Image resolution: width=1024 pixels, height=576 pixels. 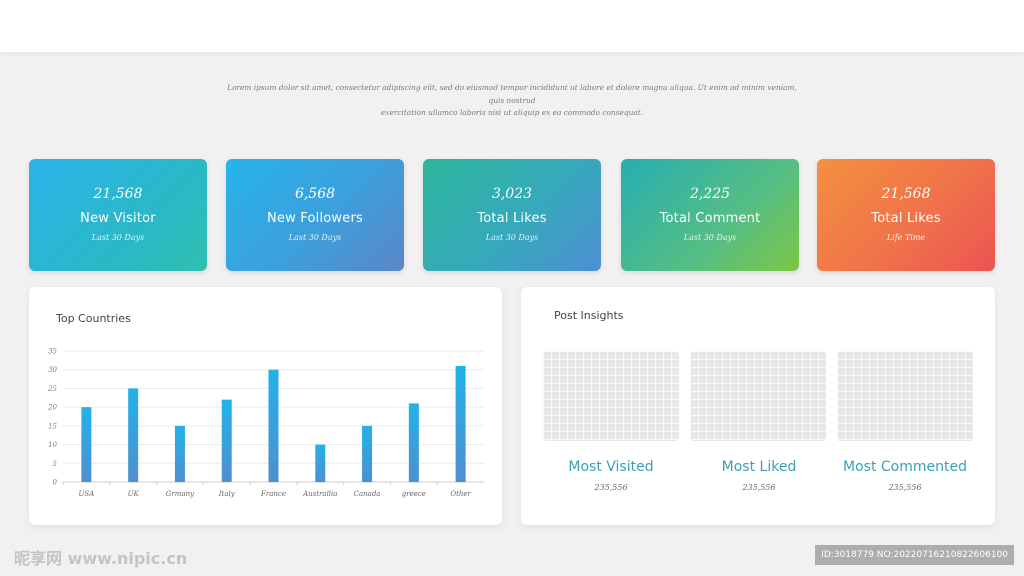 I want to click on bar-other, so click(x=460, y=423).